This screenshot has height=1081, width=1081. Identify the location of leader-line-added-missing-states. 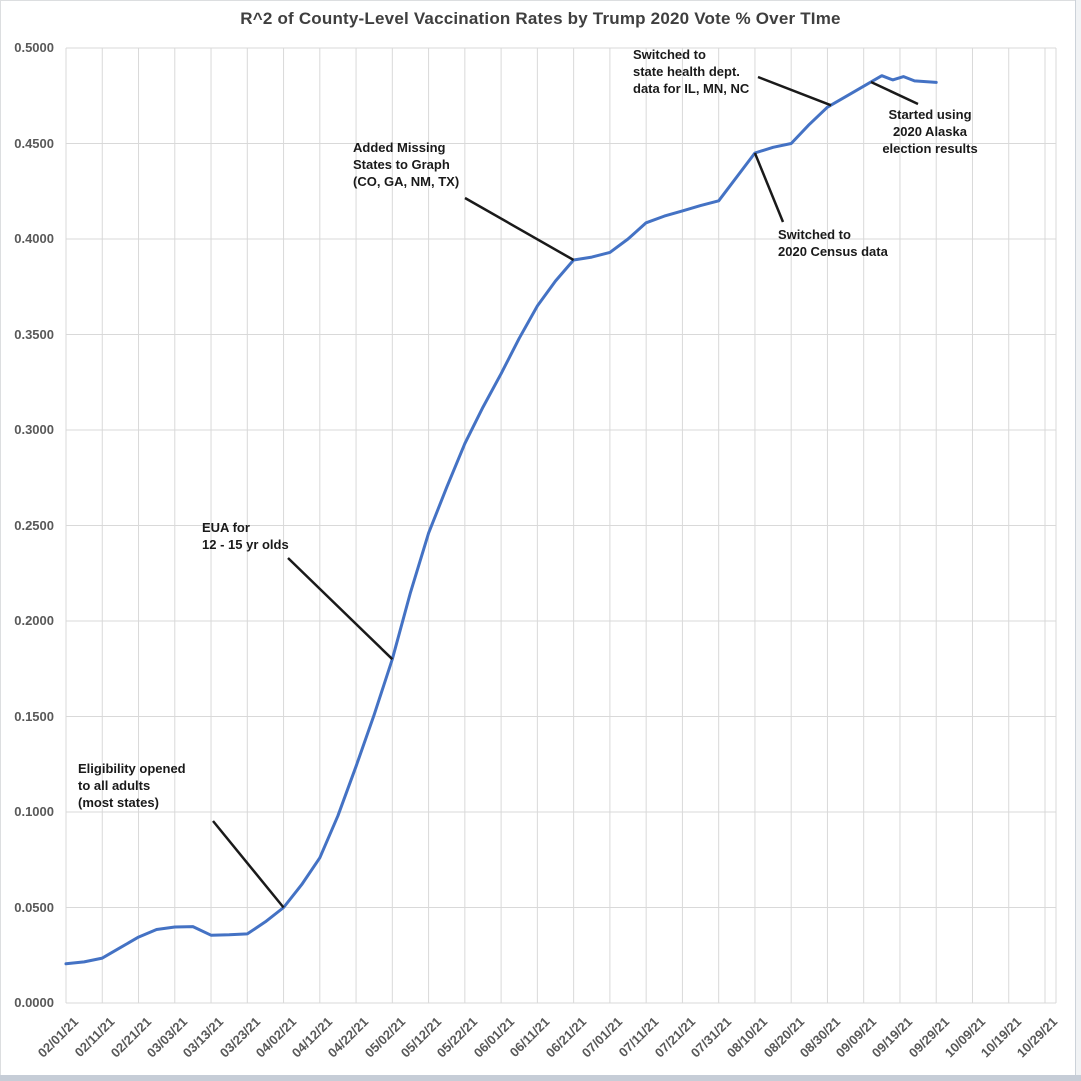
(519, 229).